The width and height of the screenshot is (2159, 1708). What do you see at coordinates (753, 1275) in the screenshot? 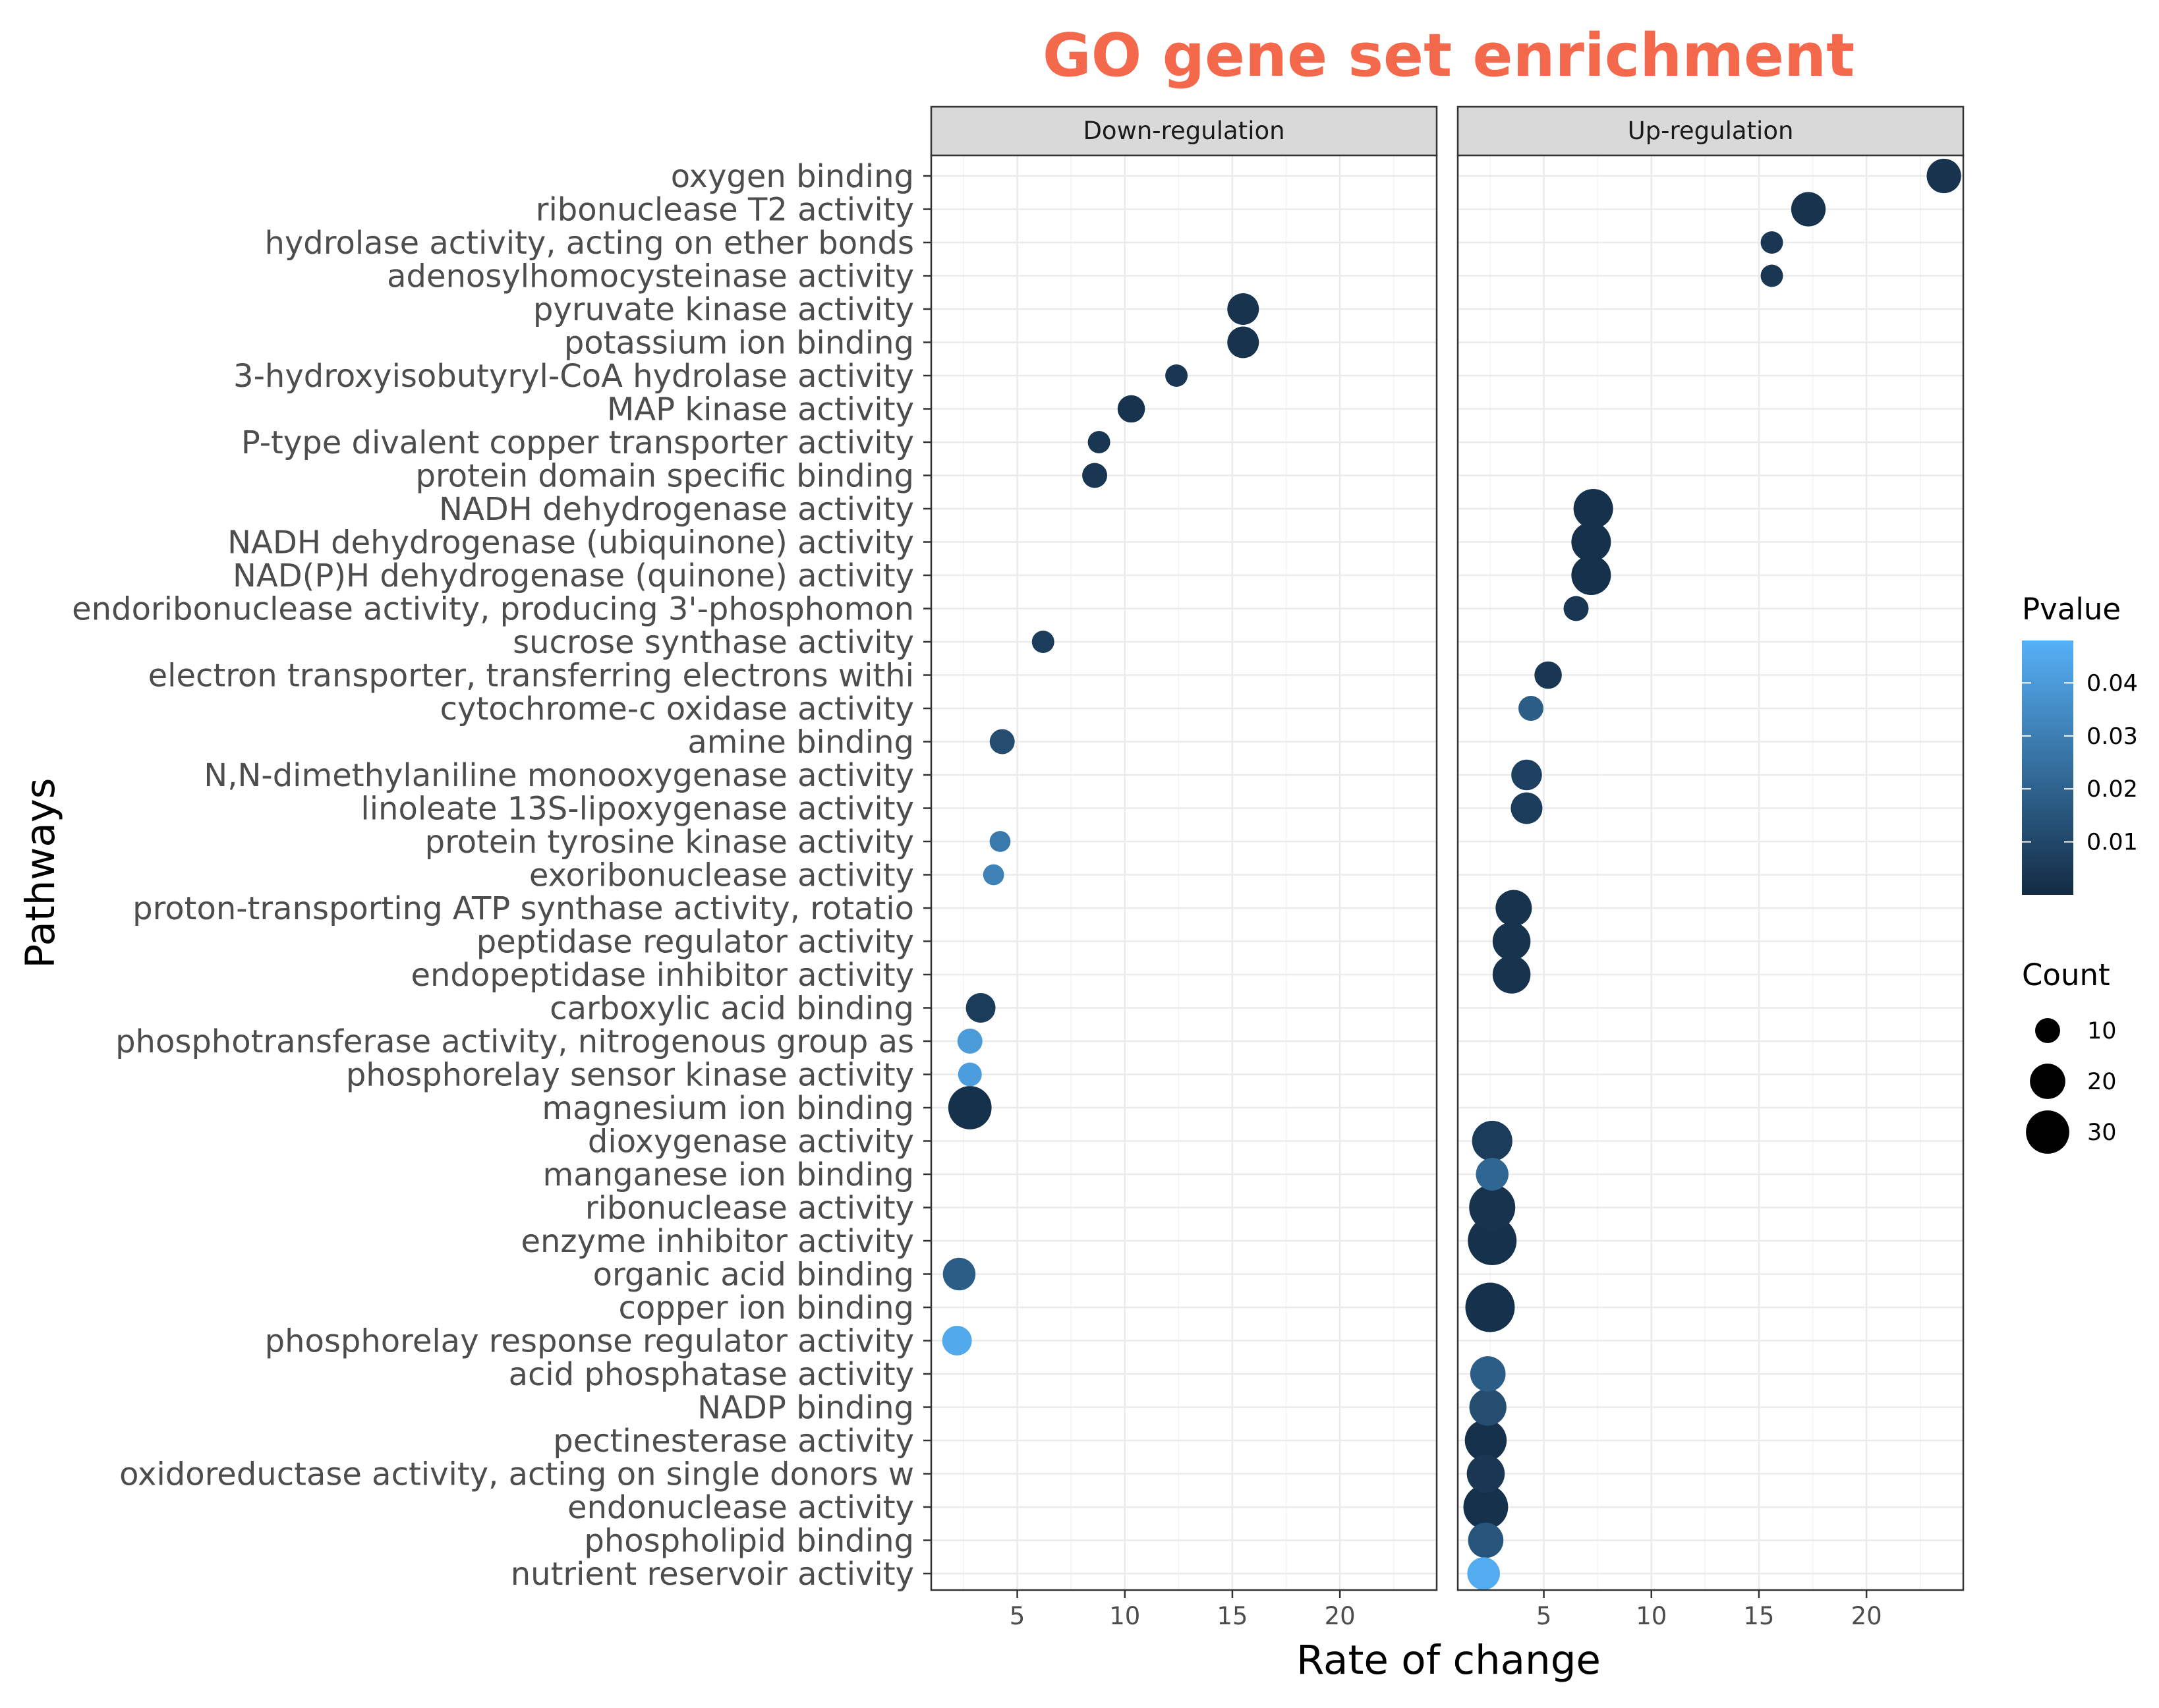
I see `pathway-label: organic acid binding` at bounding box center [753, 1275].